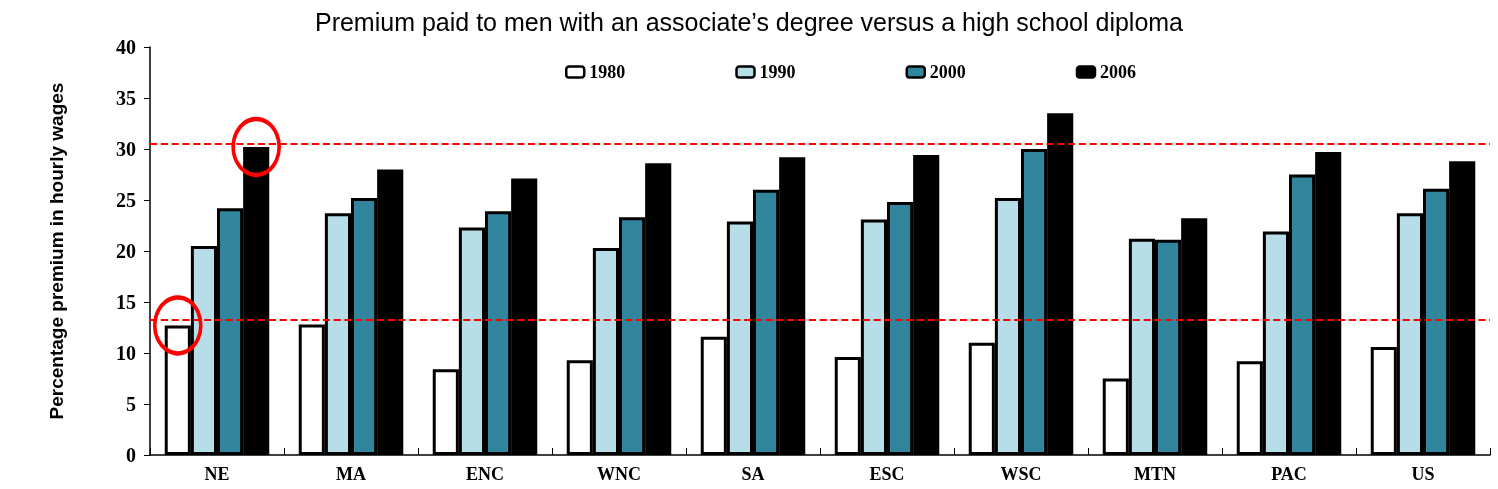 The height and width of the screenshot is (489, 1498). I want to click on y-tick-label: 5, so click(131, 404).